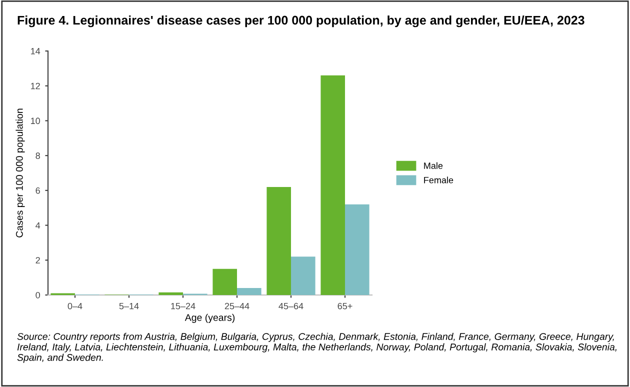  Describe the element at coordinates (35, 86) in the screenshot. I see `y-tick-label: 12` at that location.